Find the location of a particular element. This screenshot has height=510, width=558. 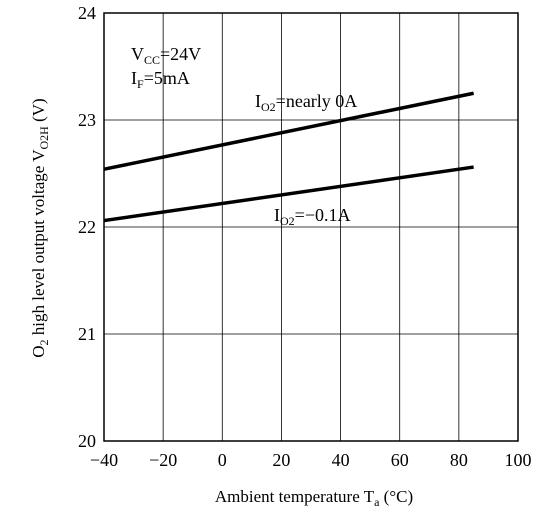

y-tick-label: 22 is located at coordinates (87, 227).